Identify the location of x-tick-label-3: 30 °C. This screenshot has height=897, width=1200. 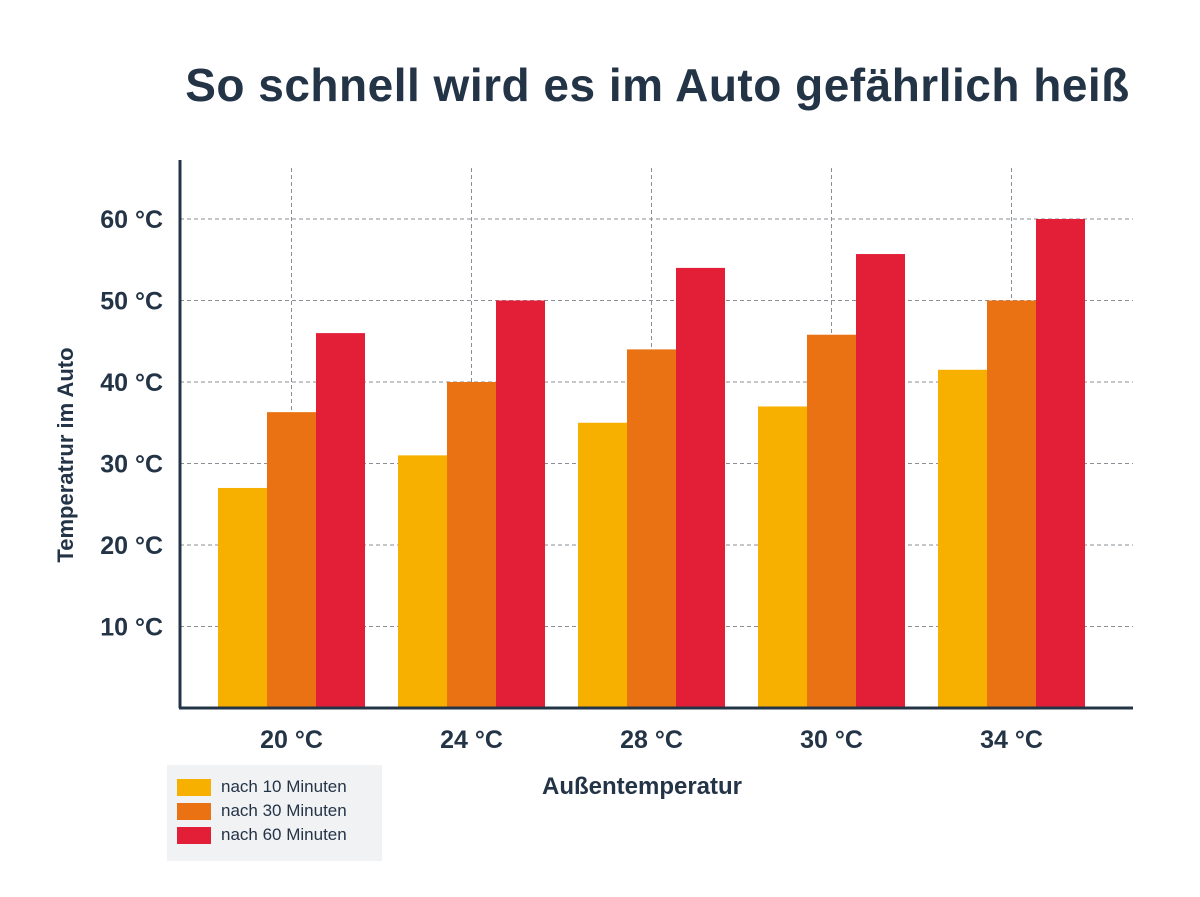
(831, 740).